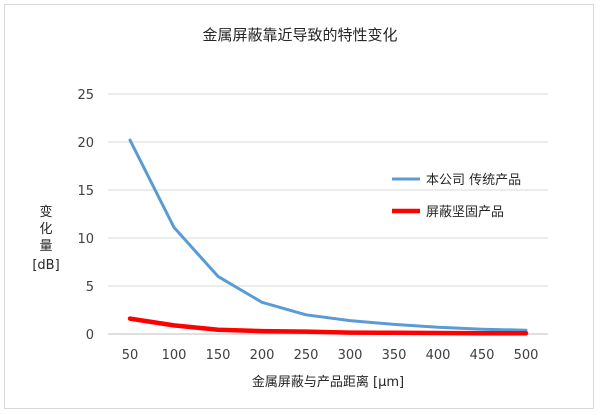 Image resolution: width=600 pixels, height=415 pixels. What do you see at coordinates (330, 355) in the screenshot?
I see `x-axis-ticks: 50 100 150 200 250 300 350 400 450 500` at bounding box center [330, 355].